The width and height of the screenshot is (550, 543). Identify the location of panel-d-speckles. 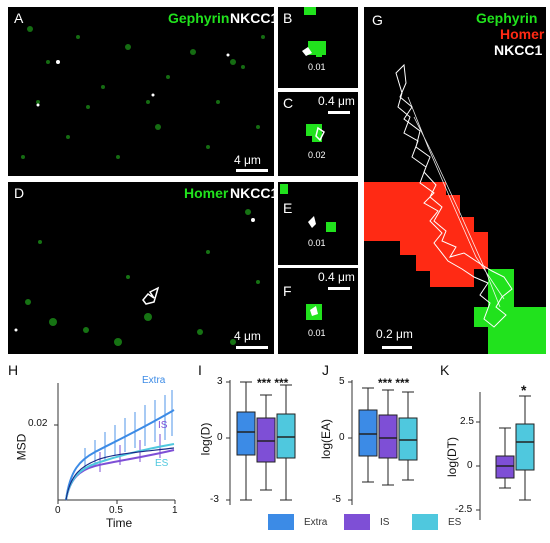
(137, 277).